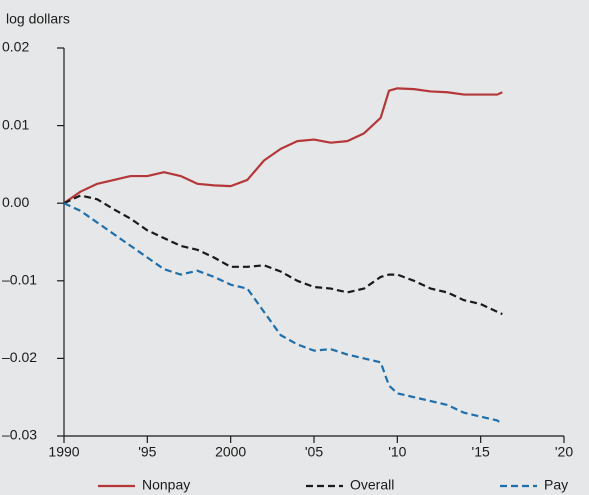 This screenshot has width=589, height=495. What do you see at coordinates (230, 452) in the screenshot?
I see `x-tick-label: 2000` at bounding box center [230, 452].